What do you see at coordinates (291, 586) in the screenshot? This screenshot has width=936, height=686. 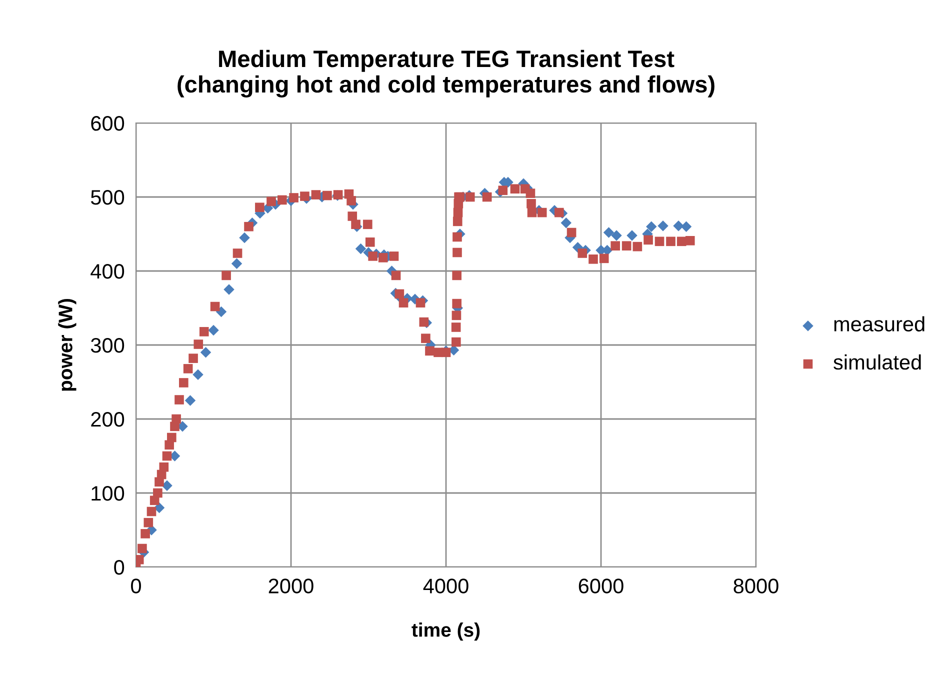 I see `x-tick-label: 2000` at bounding box center [291, 586].